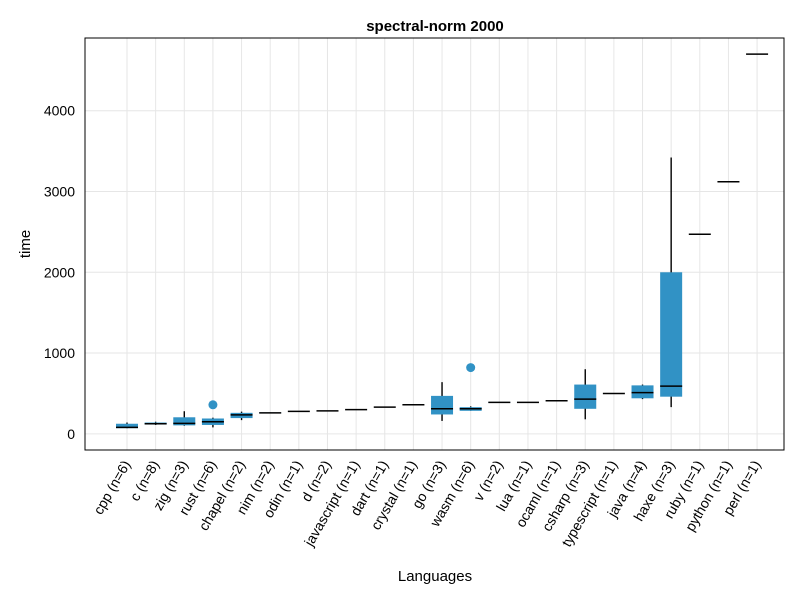 Image resolution: width=800 pixels, height=600 pixels. Describe the element at coordinates (59, 191) in the screenshot. I see `y-tick-label: 3000` at that location.